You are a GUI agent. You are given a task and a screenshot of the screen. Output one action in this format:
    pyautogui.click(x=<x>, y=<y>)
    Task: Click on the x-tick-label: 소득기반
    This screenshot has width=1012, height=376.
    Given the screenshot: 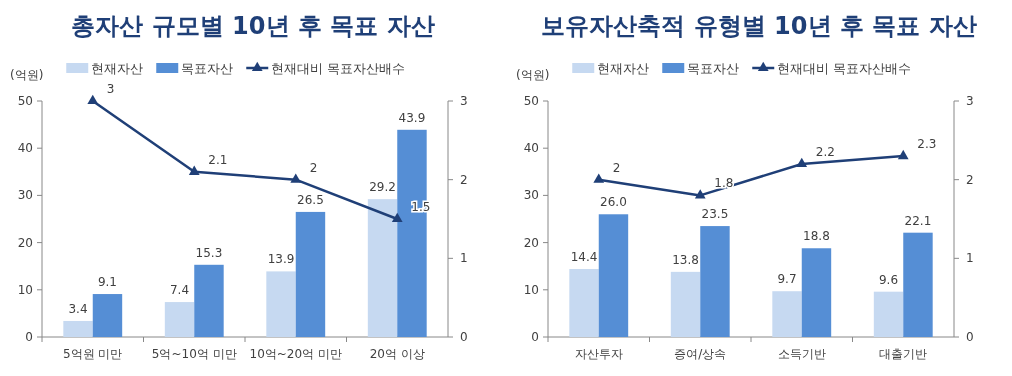 What is the action you would take?
    pyautogui.click(x=801, y=354)
    